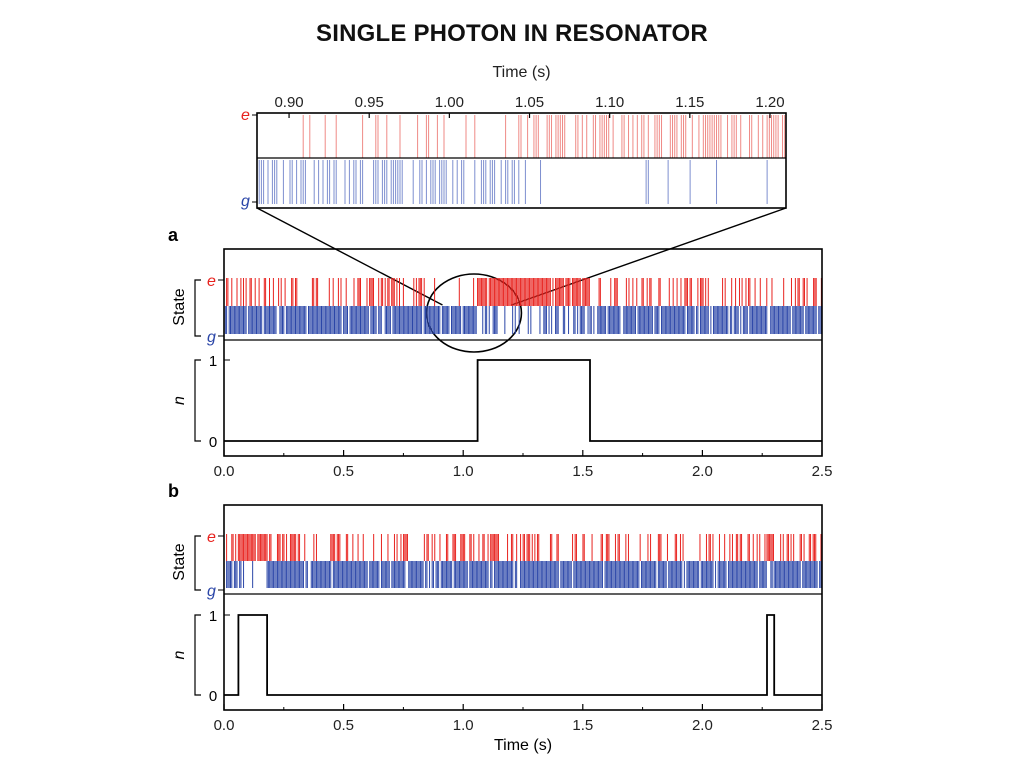 The height and width of the screenshot is (768, 1024). What do you see at coordinates (173, 491) in the screenshot?
I see `panel-label: b` at bounding box center [173, 491].